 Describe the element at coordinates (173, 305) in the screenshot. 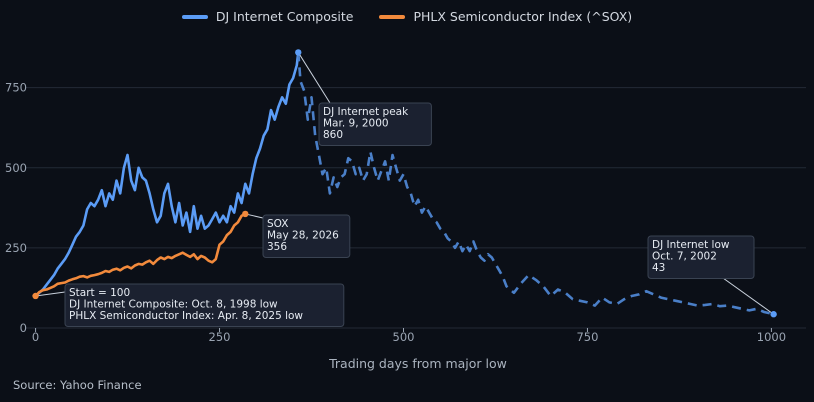

I see `annotation-text-start-1: DJ Internet Composite: Oct. 8, 1998 low` at that location.